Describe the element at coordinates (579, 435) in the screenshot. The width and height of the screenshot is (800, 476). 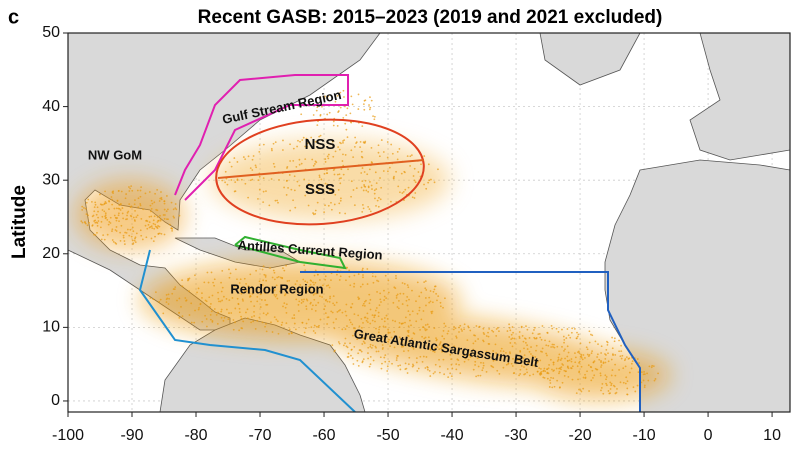
I see `x-tick-label: -20` at that location.